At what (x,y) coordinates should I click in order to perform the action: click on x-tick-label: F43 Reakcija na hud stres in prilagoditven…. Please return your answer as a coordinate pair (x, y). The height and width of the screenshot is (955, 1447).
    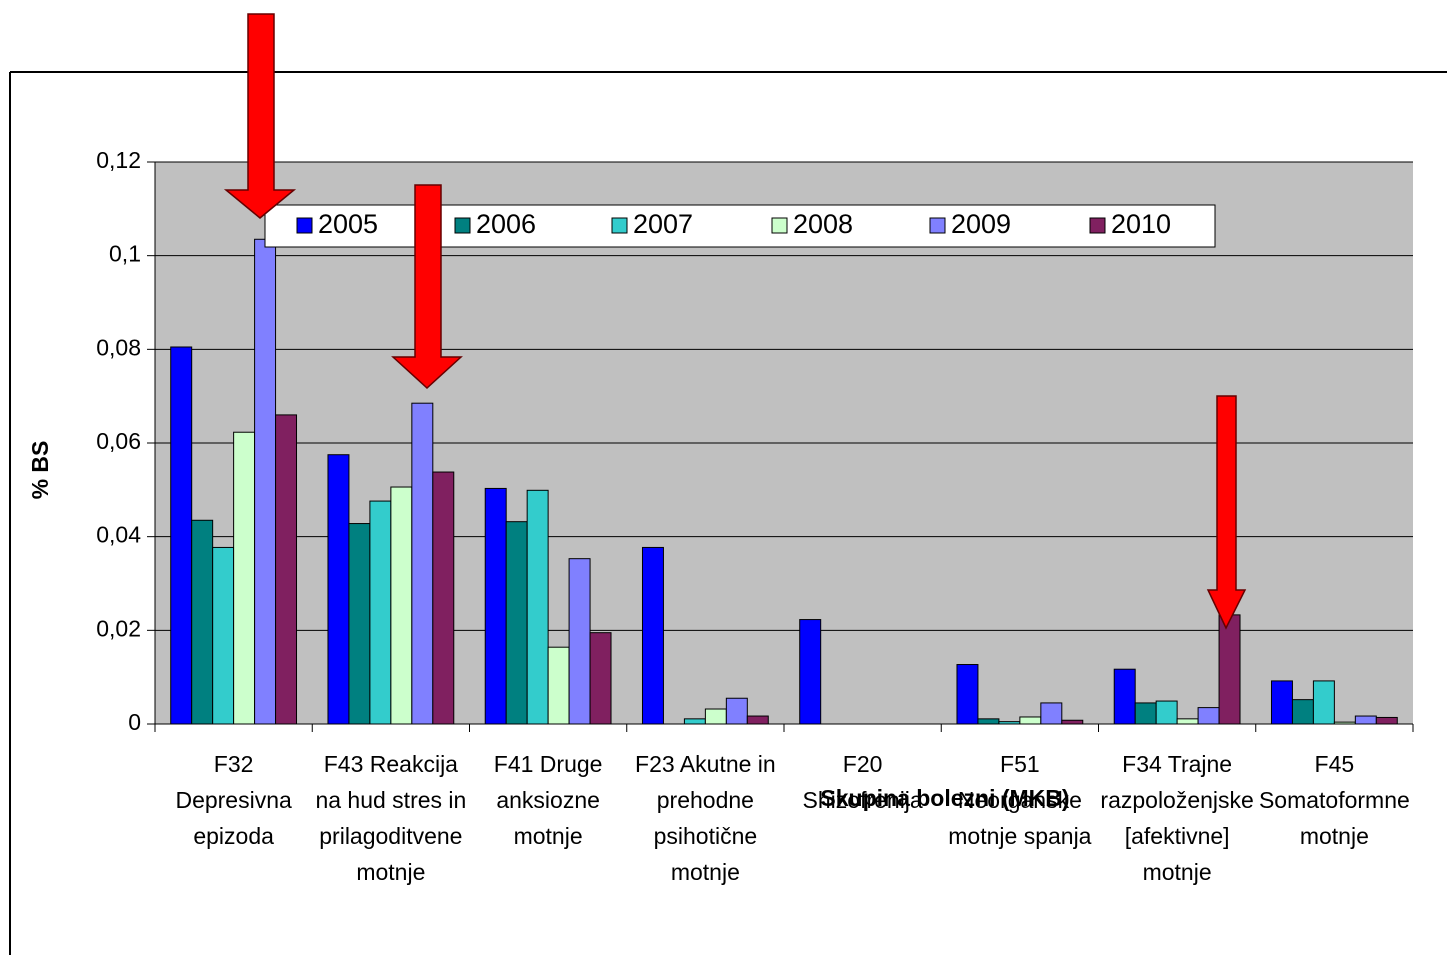
    Looking at the image, I should click on (390, 818).